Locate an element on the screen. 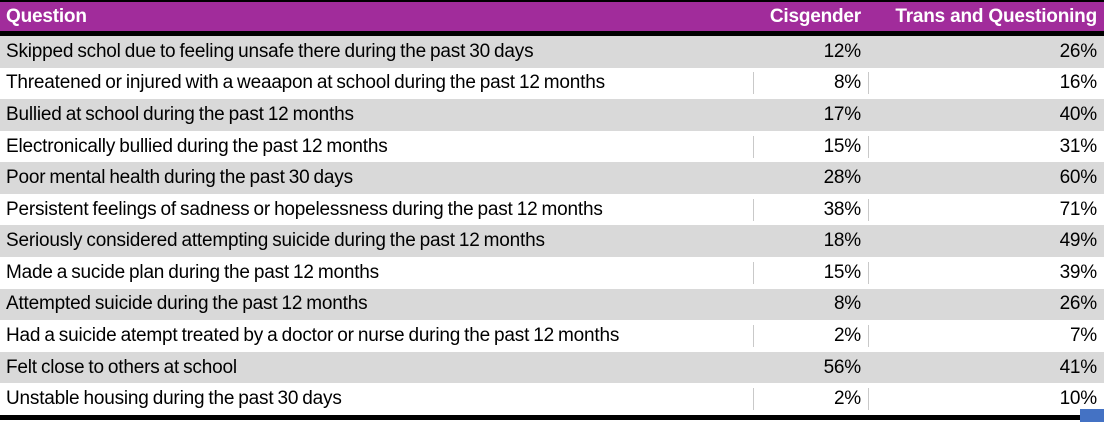  trans-value-cell: 7% is located at coordinates (986, 335).